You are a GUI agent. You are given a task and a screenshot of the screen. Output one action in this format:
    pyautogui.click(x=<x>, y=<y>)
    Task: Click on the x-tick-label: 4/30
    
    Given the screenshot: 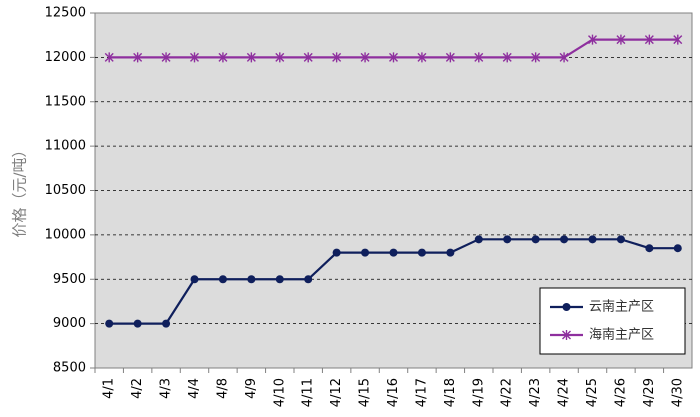 What is the action you would take?
    pyautogui.click(x=677, y=392)
    